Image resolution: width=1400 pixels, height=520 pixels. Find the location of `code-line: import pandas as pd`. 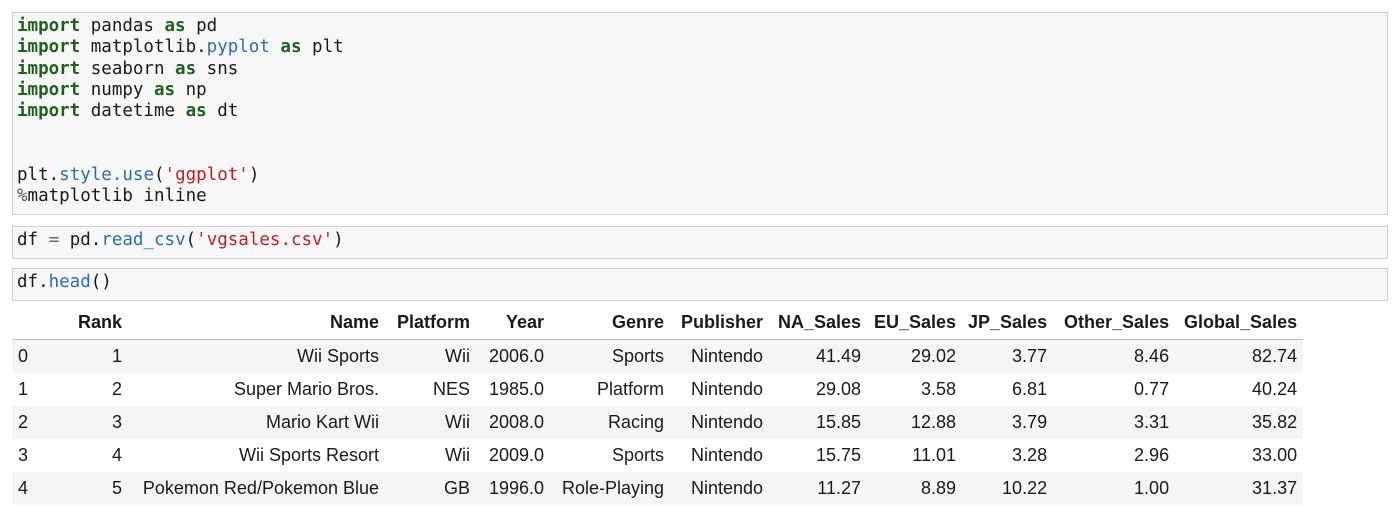

code-line: import pandas as pd is located at coordinates (117, 26).